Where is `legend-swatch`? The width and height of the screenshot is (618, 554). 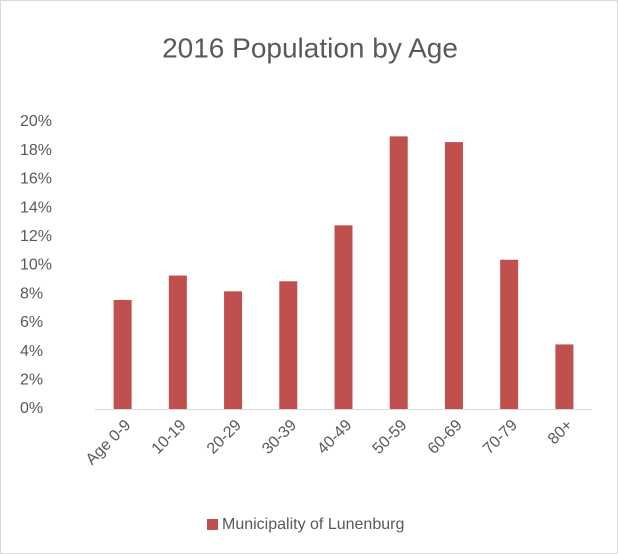
legend-swatch is located at coordinates (212, 524).